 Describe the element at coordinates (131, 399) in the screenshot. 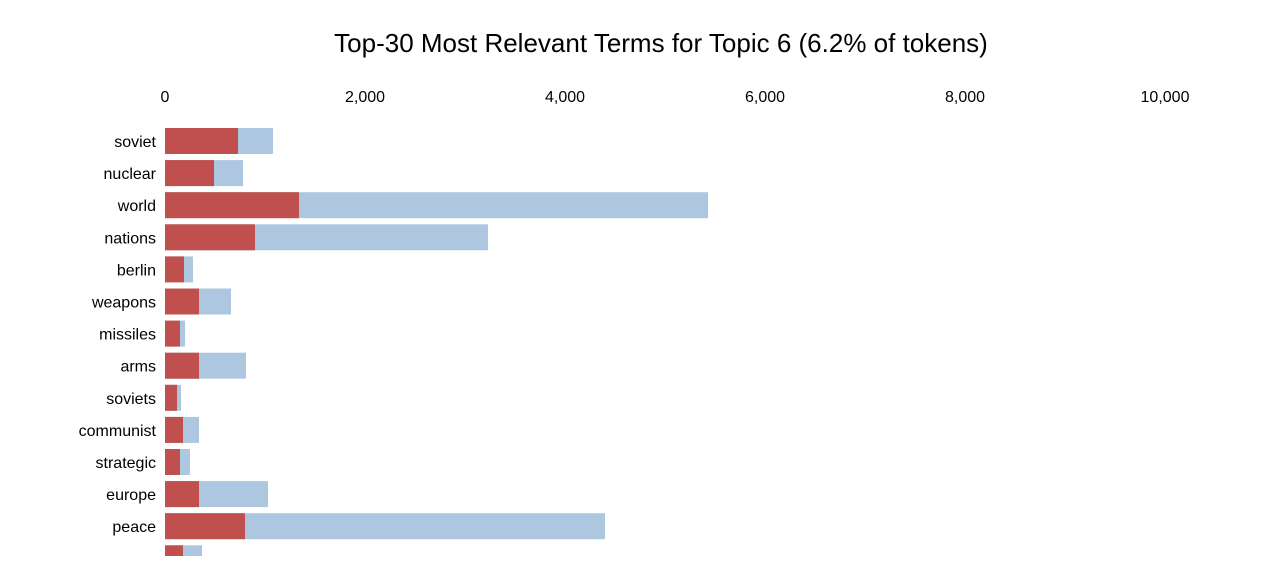

I see `term-label: soviets` at that location.